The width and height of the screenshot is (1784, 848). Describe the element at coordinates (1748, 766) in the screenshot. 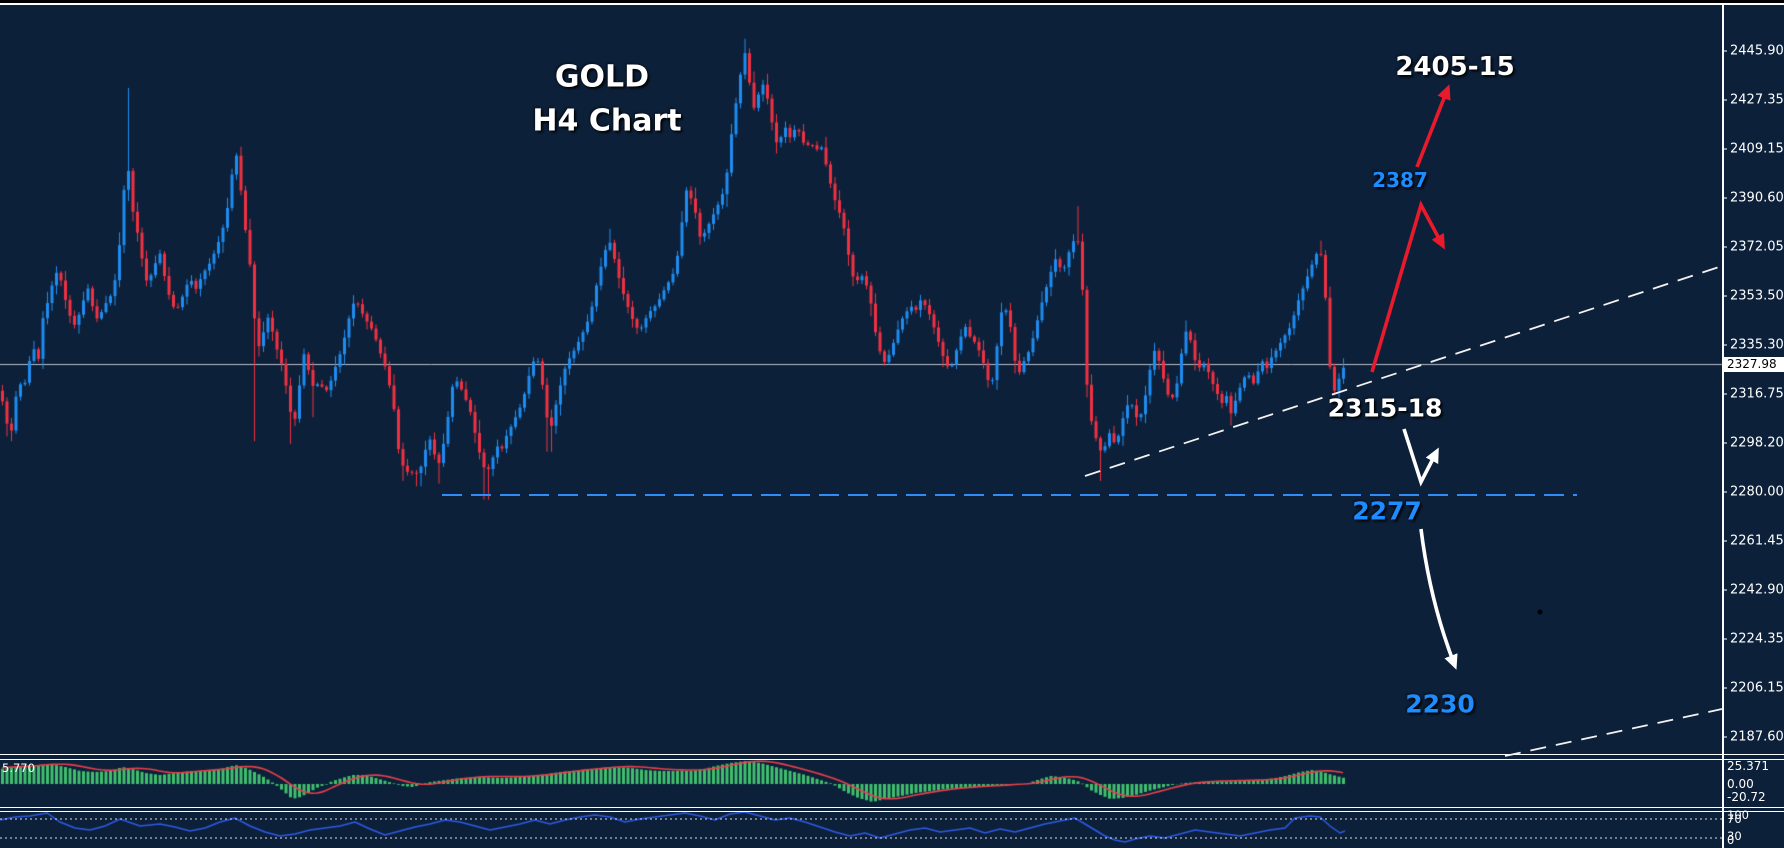

I see `macd-axis-label: 25.371` at that location.